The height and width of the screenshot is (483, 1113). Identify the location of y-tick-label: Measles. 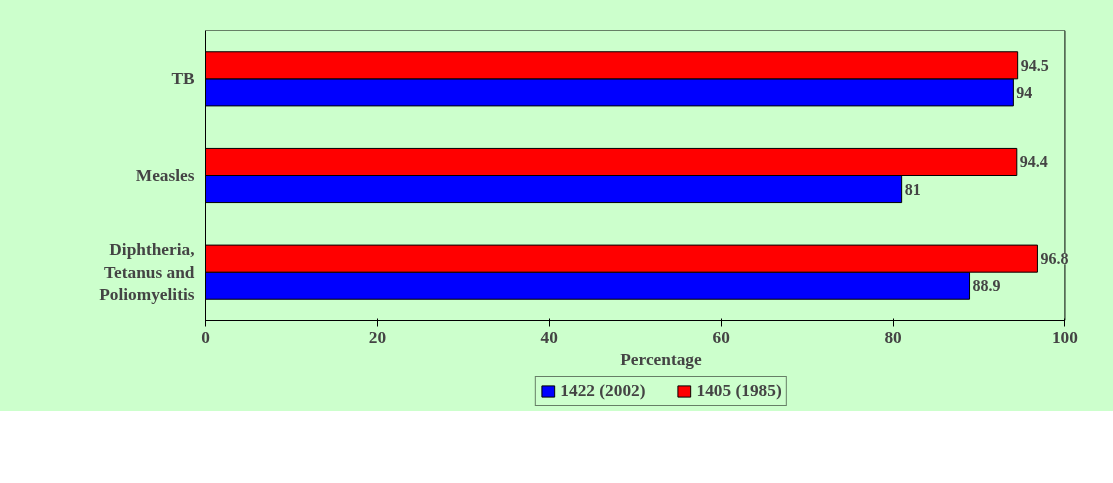
(165, 175).